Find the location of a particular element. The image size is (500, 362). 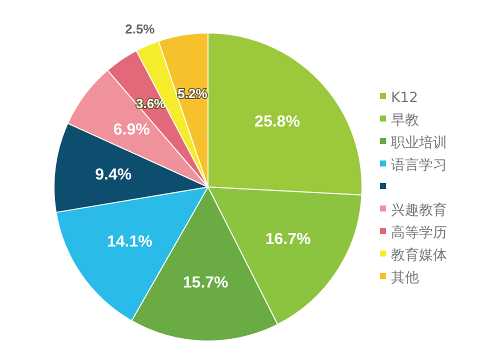

legend-label: 其他 is located at coordinates (405, 278).